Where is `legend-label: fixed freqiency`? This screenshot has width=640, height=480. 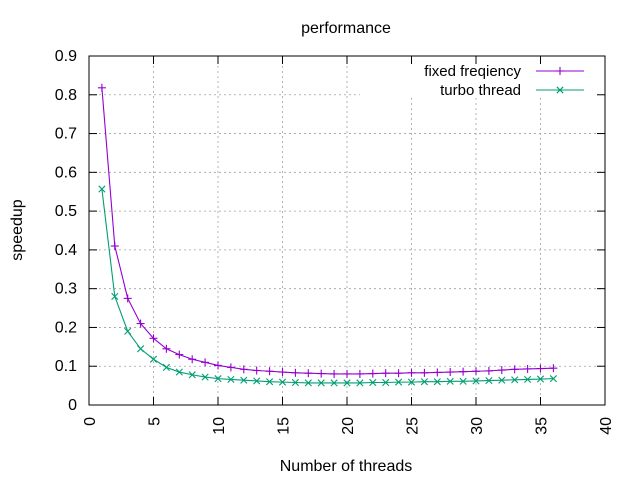 legend-label: fixed freqiency is located at coordinates (472, 71).